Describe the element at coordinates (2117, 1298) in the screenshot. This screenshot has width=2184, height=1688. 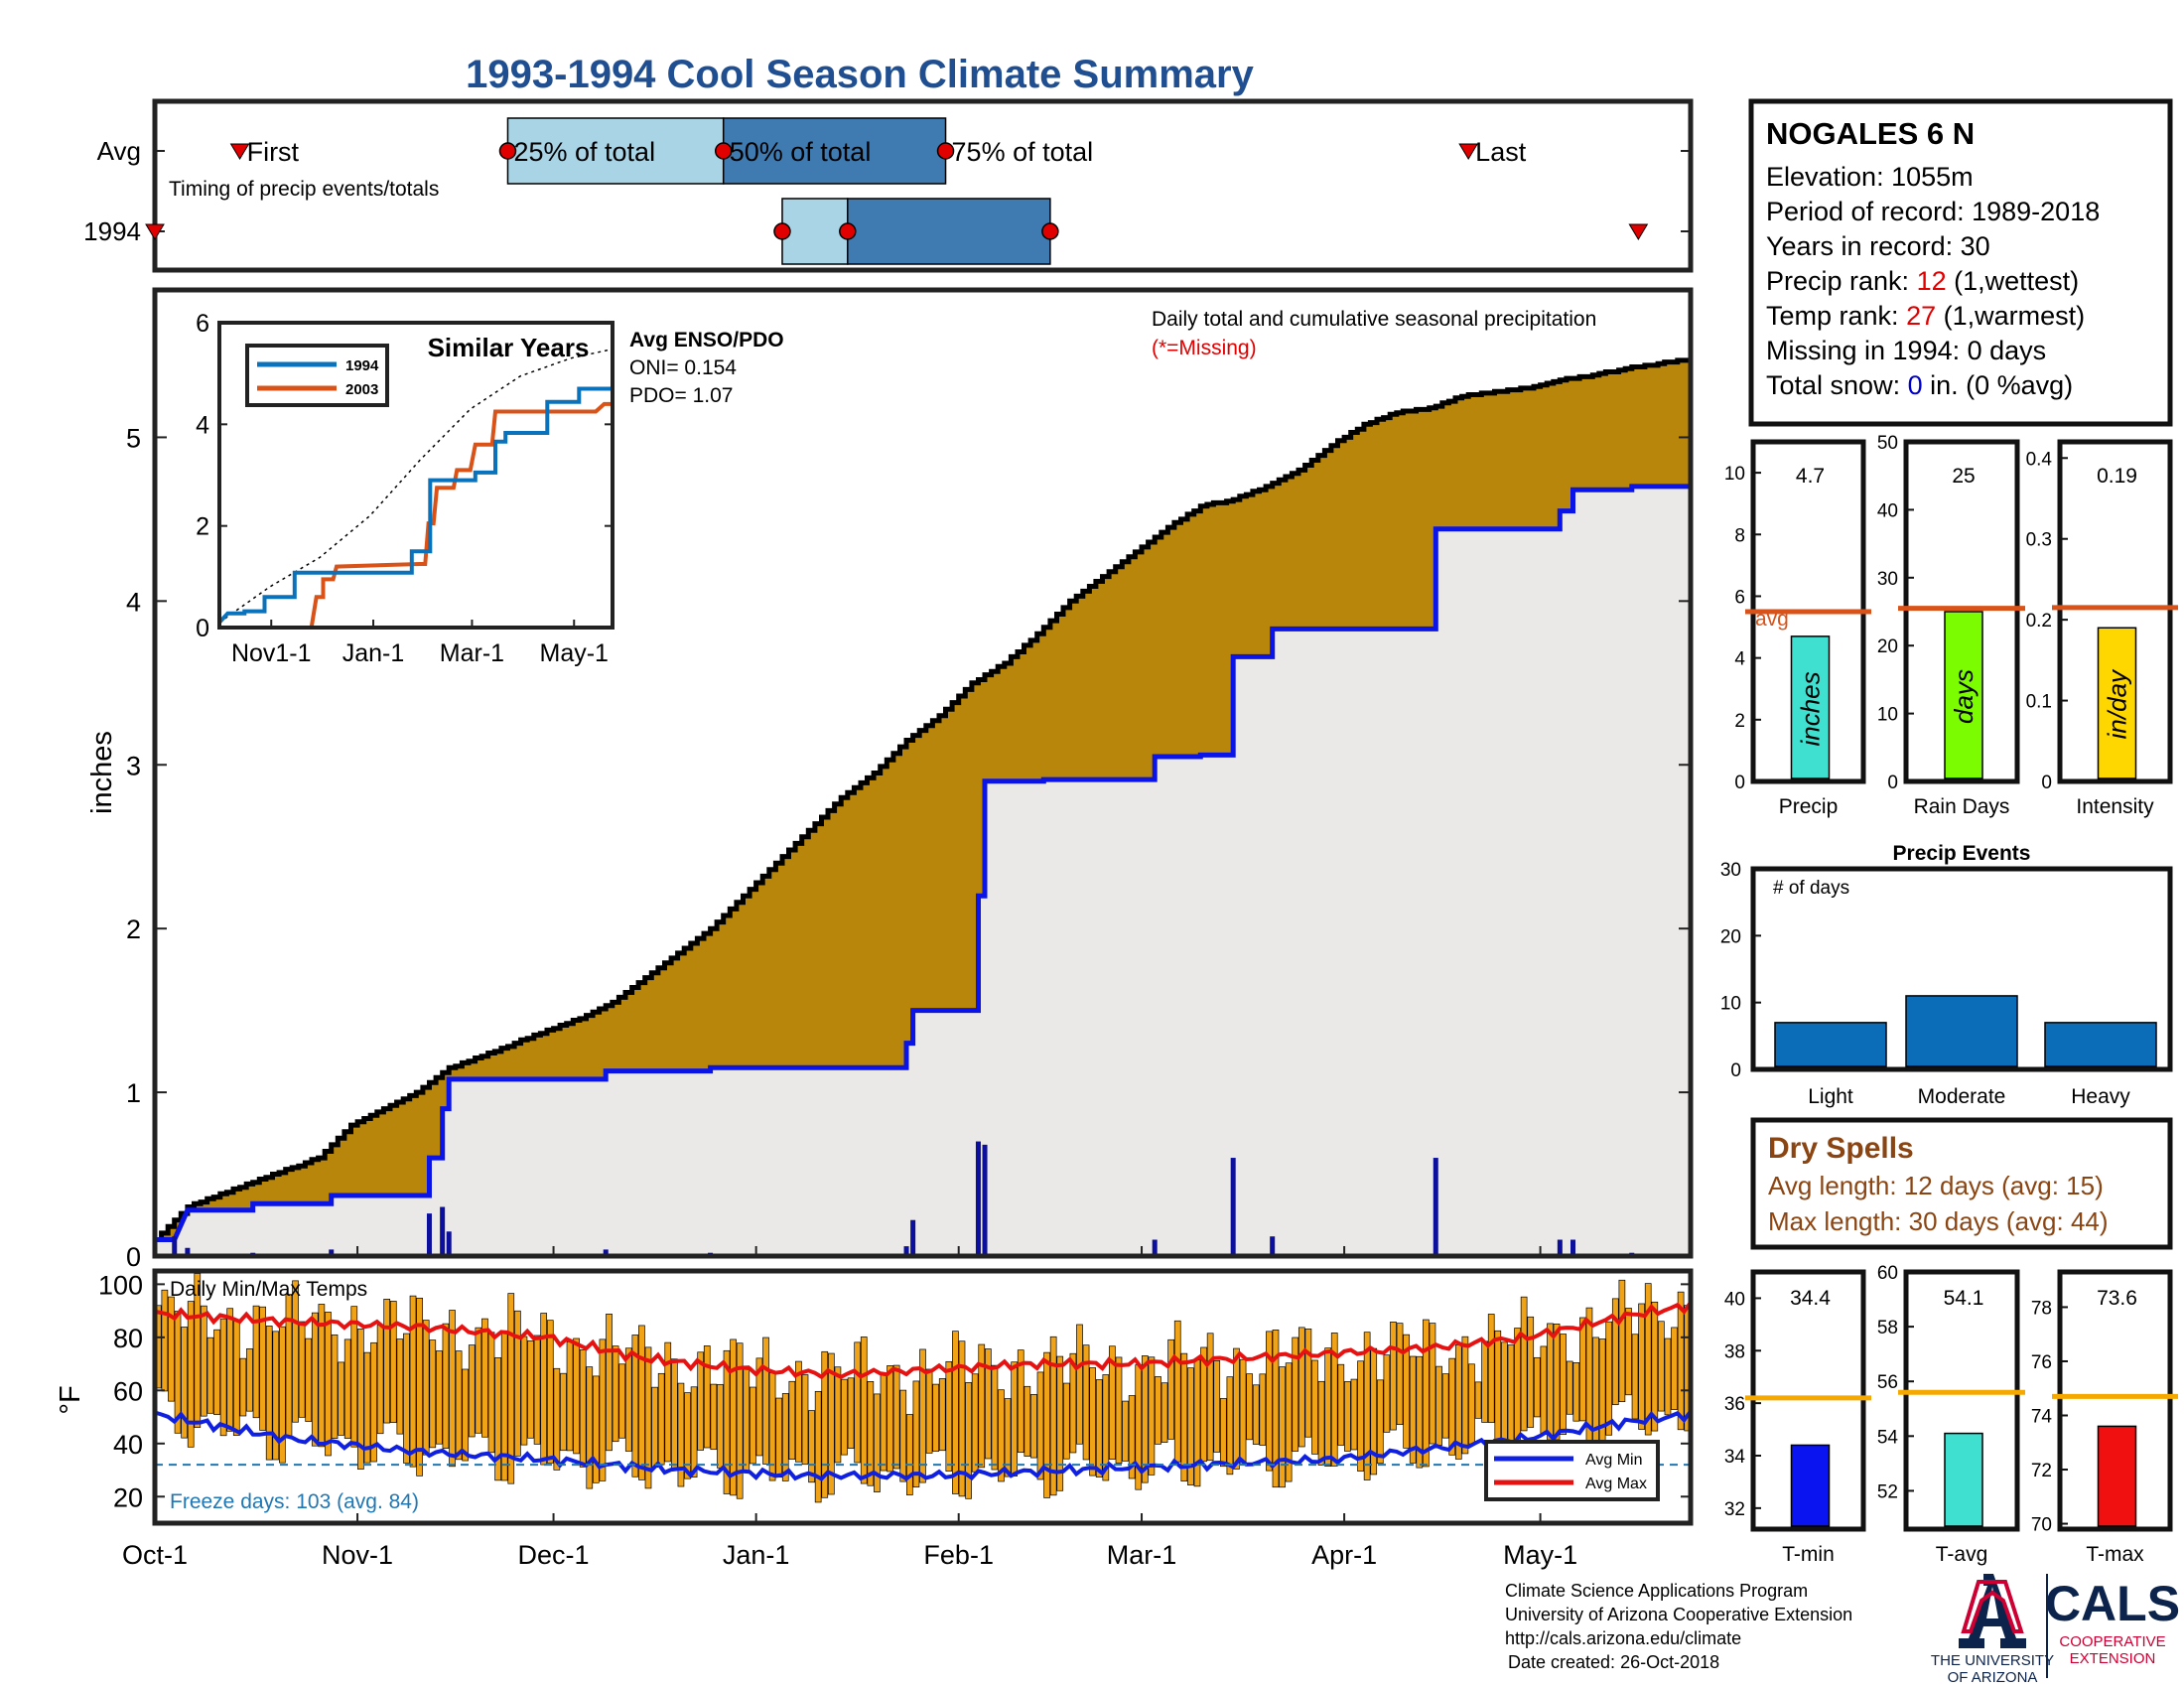
I see `temp-value: 73.6` at that location.